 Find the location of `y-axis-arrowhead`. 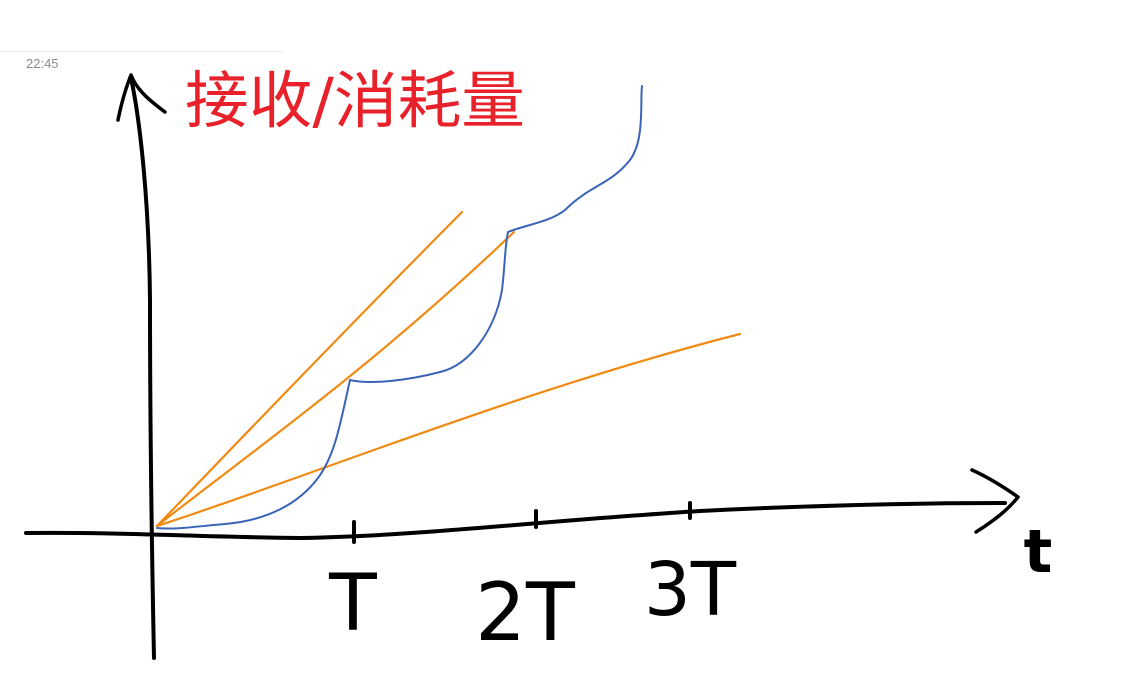

y-axis-arrowhead is located at coordinates (141, 97).